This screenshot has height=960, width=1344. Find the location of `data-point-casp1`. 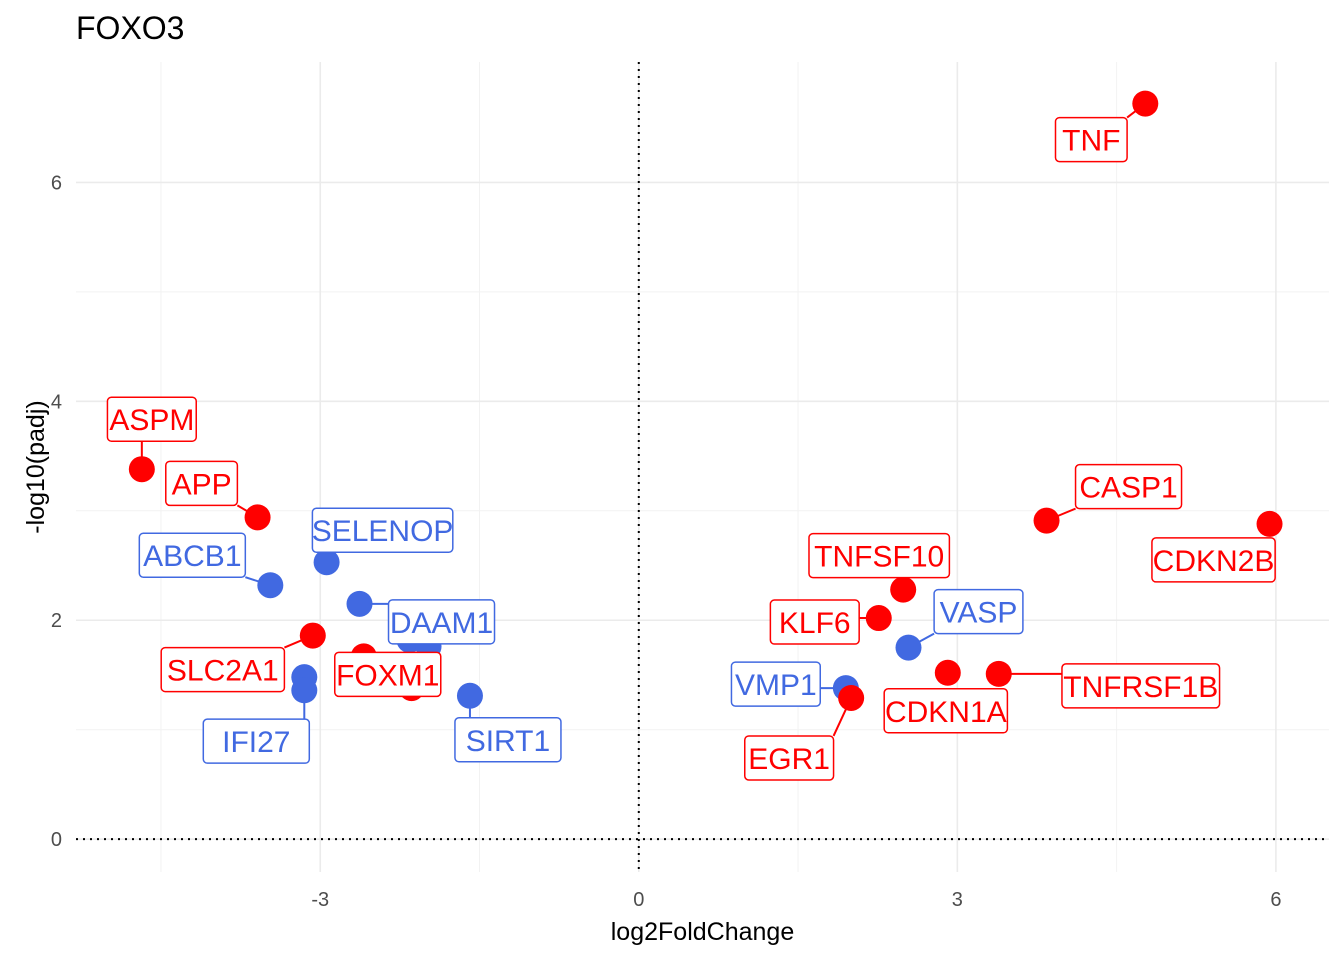

data-point-casp1 is located at coordinates (1046, 520).